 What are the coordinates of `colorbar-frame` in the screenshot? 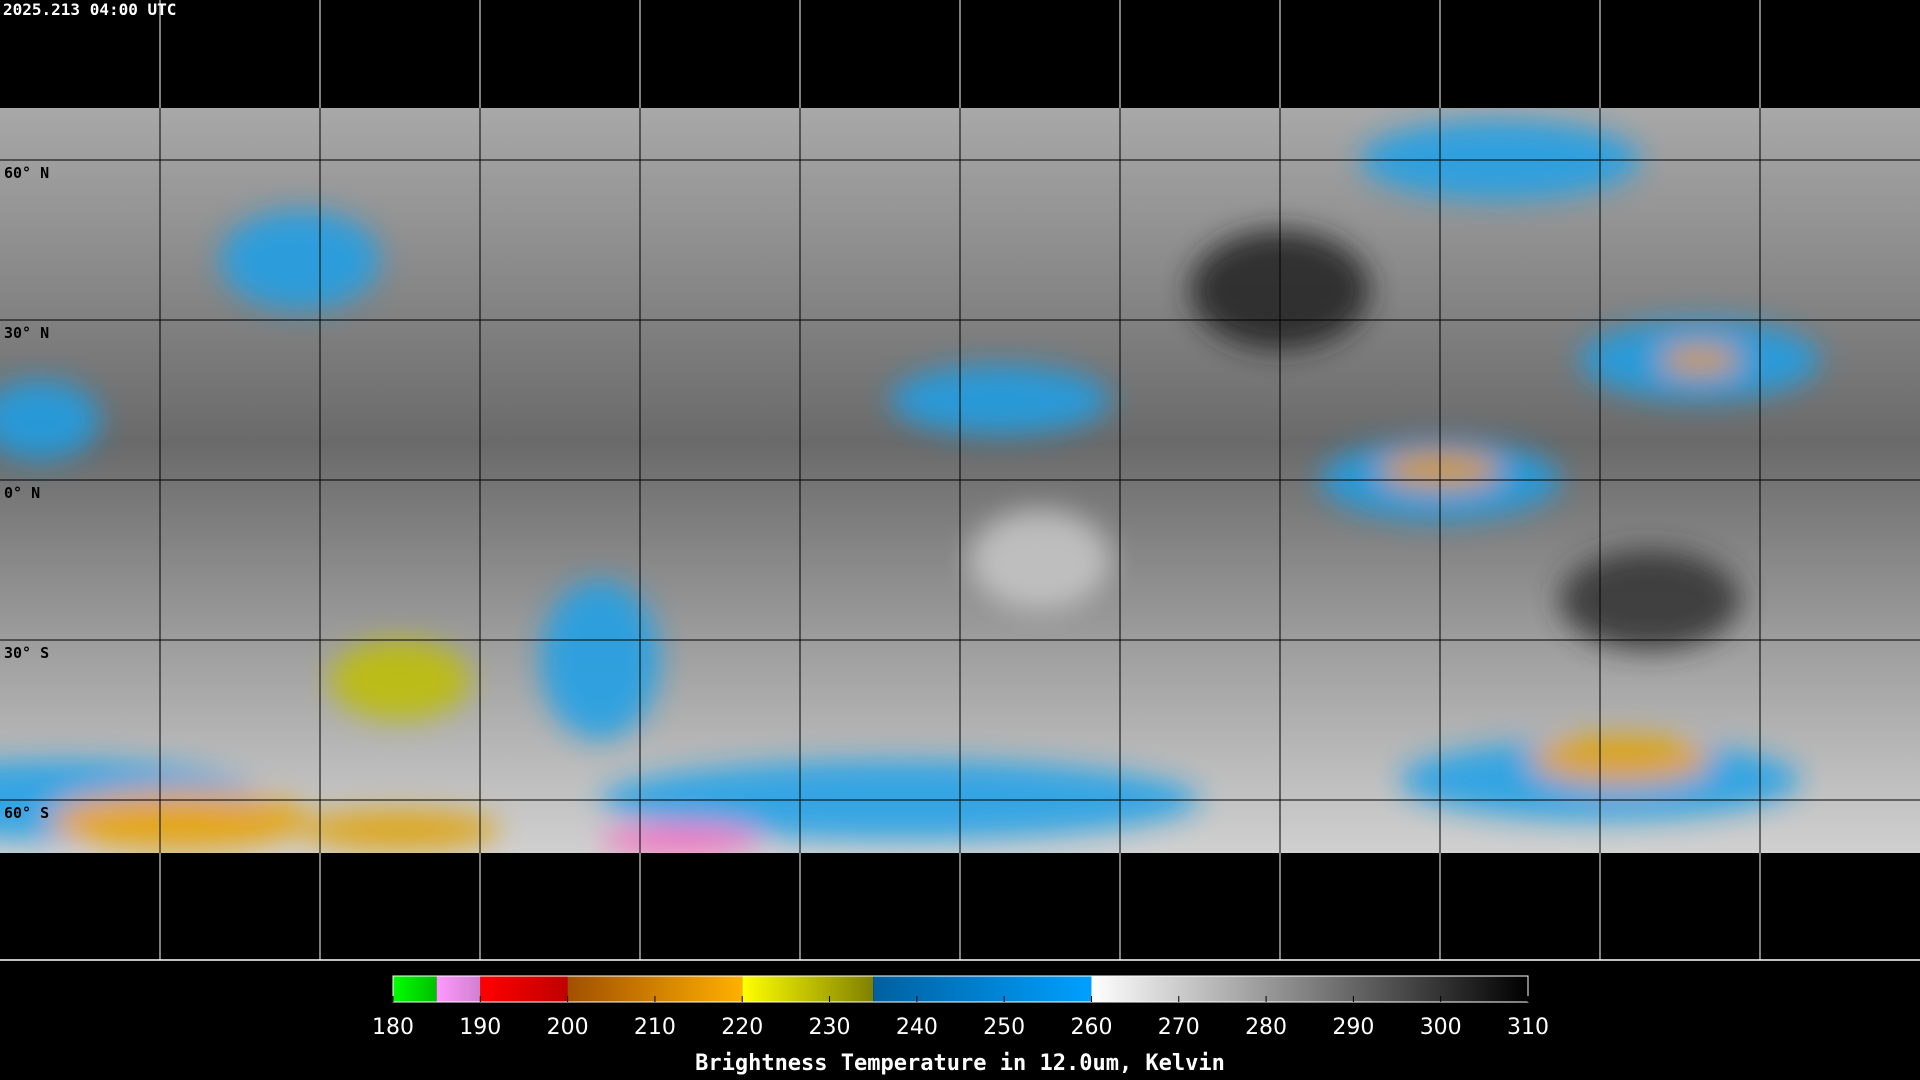 It's located at (960, 989).